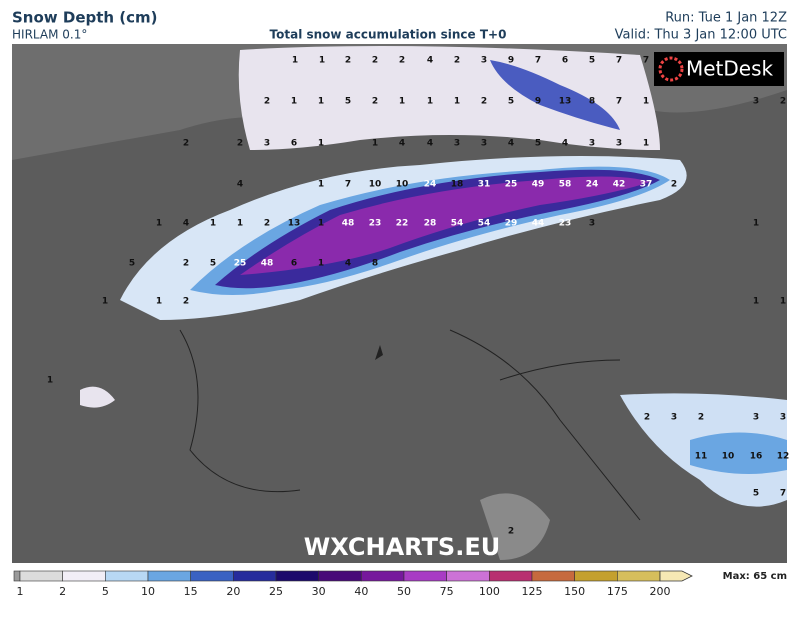  What do you see at coordinates (489, 591) in the screenshot?
I see `legend-tick-label: 100` at bounding box center [489, 591].